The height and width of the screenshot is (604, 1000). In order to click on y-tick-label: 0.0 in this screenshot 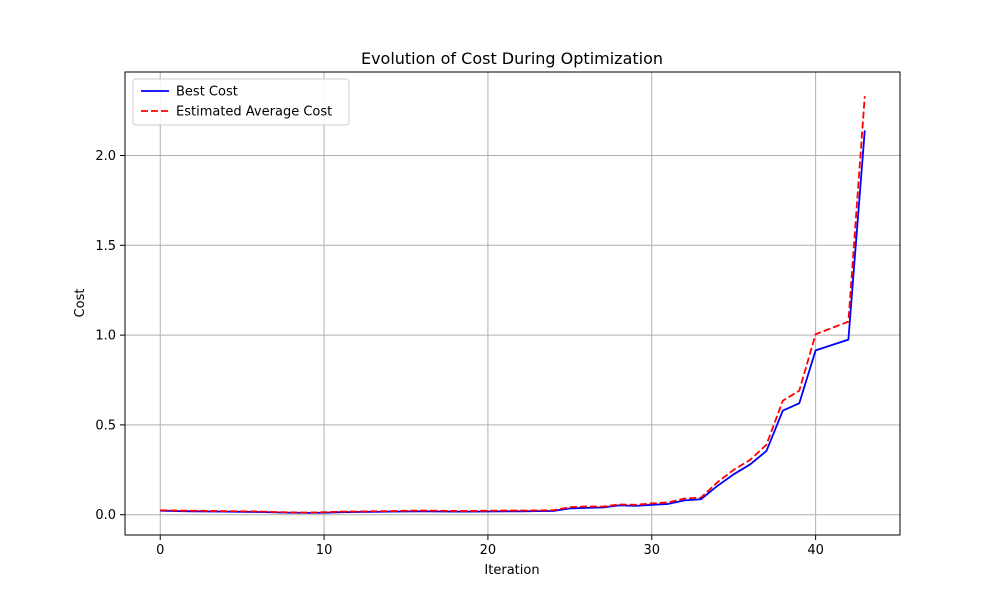, I will do `click(105, 515)`.